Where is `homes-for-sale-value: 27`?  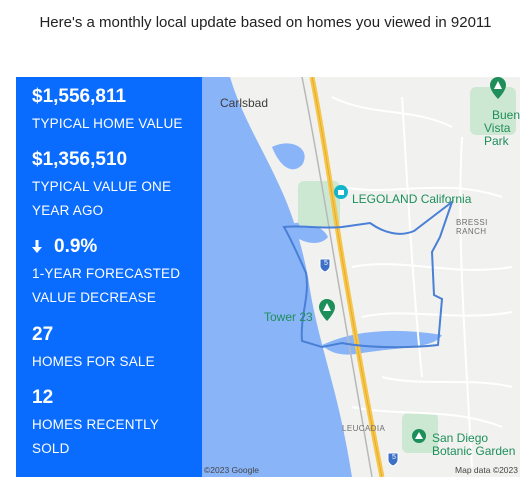
homes-for-sale-value: 27 is located at coordinates (43, 334).